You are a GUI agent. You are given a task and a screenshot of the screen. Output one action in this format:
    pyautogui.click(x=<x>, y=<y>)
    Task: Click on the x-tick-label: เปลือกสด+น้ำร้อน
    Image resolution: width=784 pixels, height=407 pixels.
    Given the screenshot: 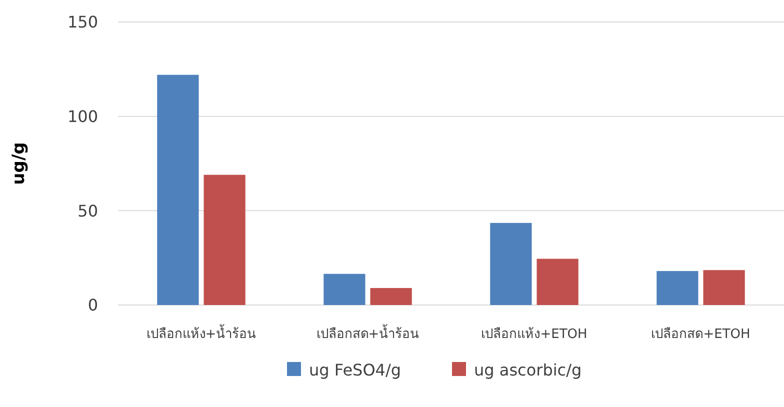 What is the action you would take?
    pyautogui.click(x=368, y=333)
    